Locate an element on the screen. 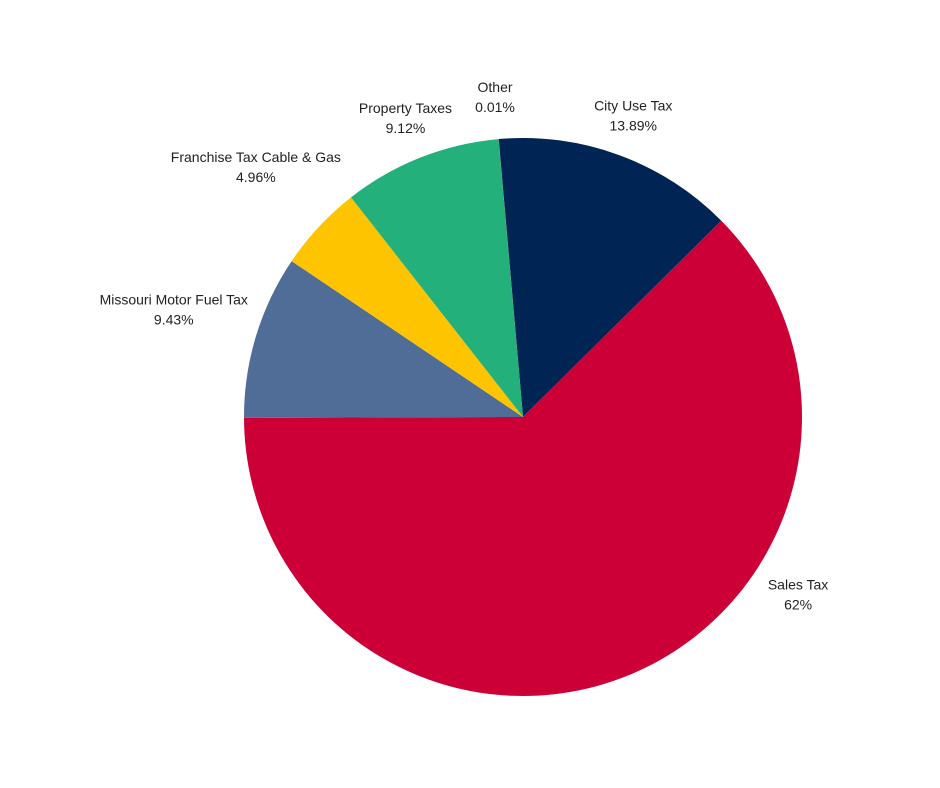  slice-label: Property Taxes is located at coordinates (405, 108).